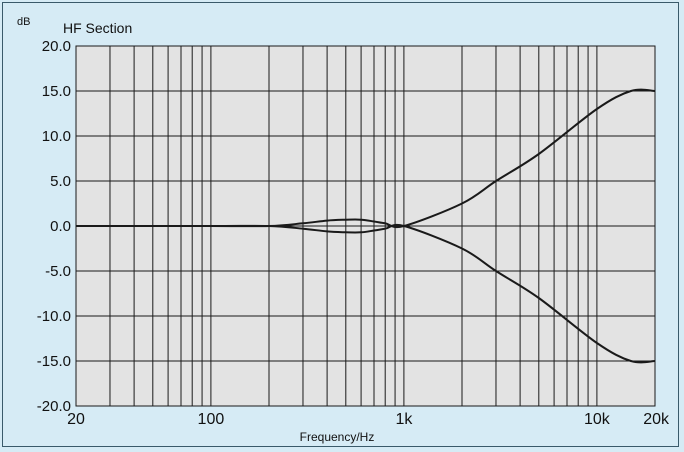 This screenshot has height=452, width=684. I want to click on y-tick-label: -5.0, so click(58, 271).